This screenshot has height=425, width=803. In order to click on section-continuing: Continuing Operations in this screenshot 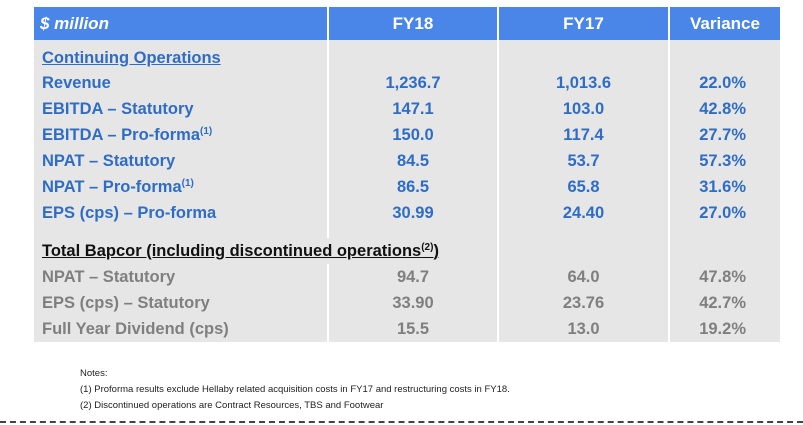, I will do `click(407, 55)`.